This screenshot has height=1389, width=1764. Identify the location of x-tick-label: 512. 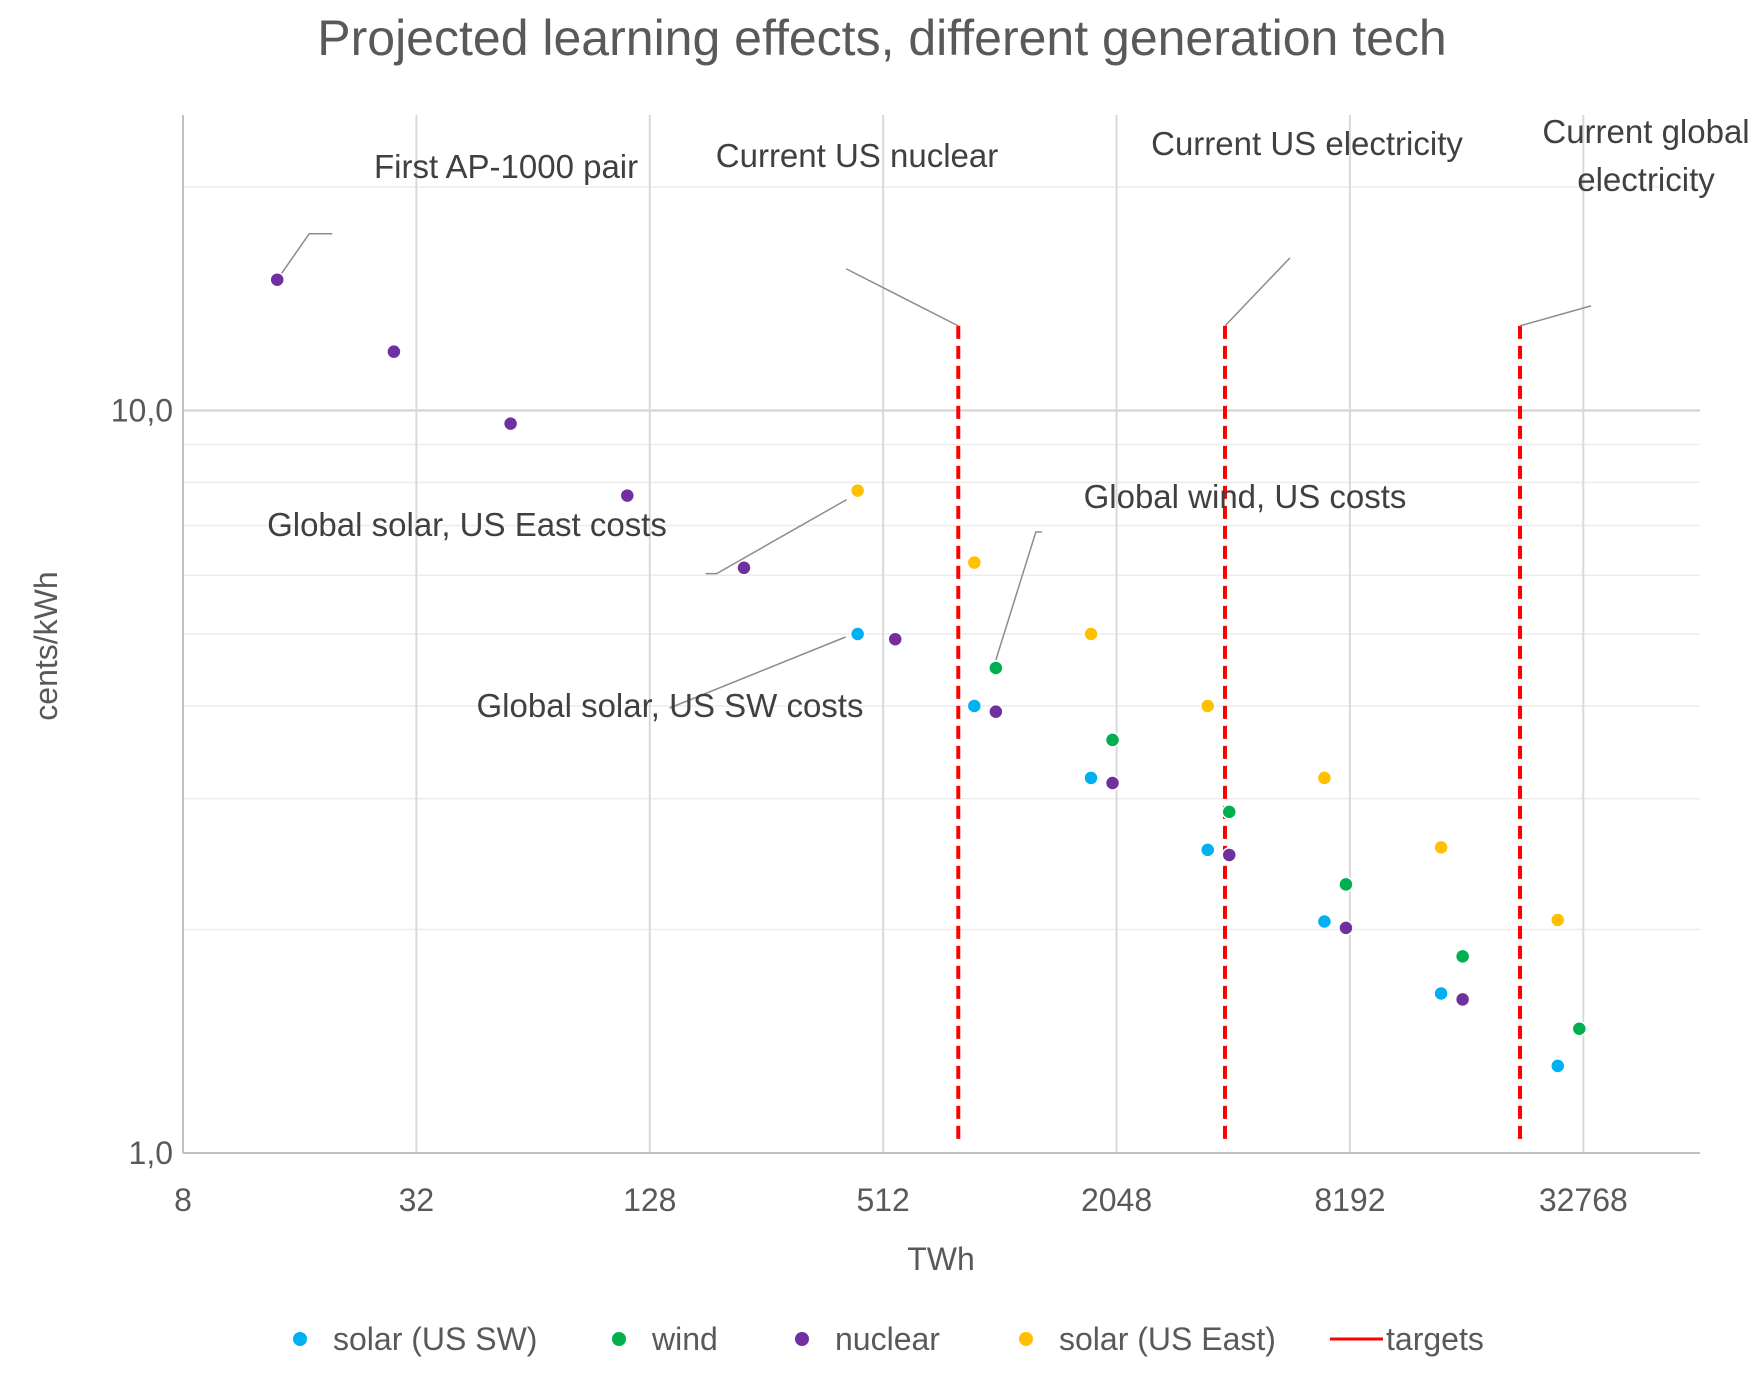
(882, 1200).